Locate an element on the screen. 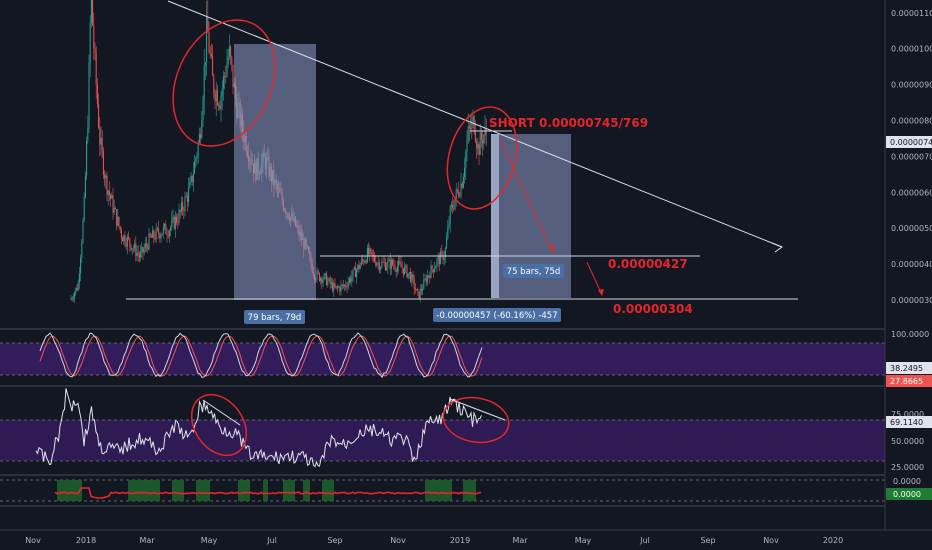  time-tick-11: Sep is located at coordinates (707, 540).